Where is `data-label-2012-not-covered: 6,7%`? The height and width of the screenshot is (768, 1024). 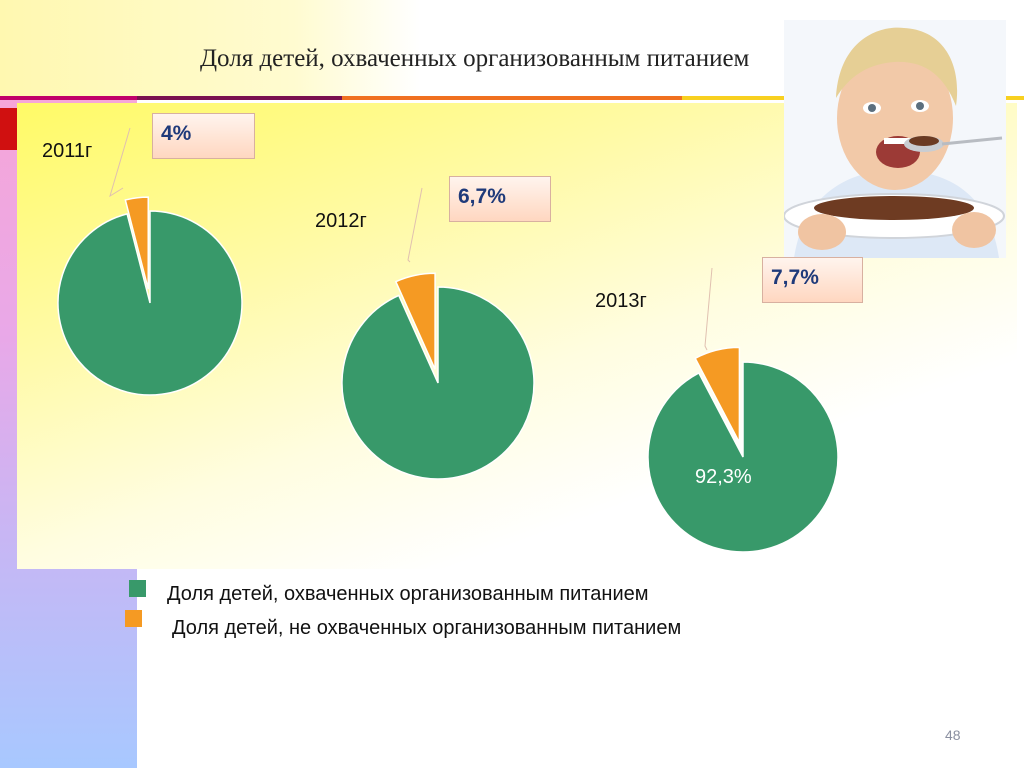
data-label-2012-not-covered: 6,7% is located at coordinates (500, 199).